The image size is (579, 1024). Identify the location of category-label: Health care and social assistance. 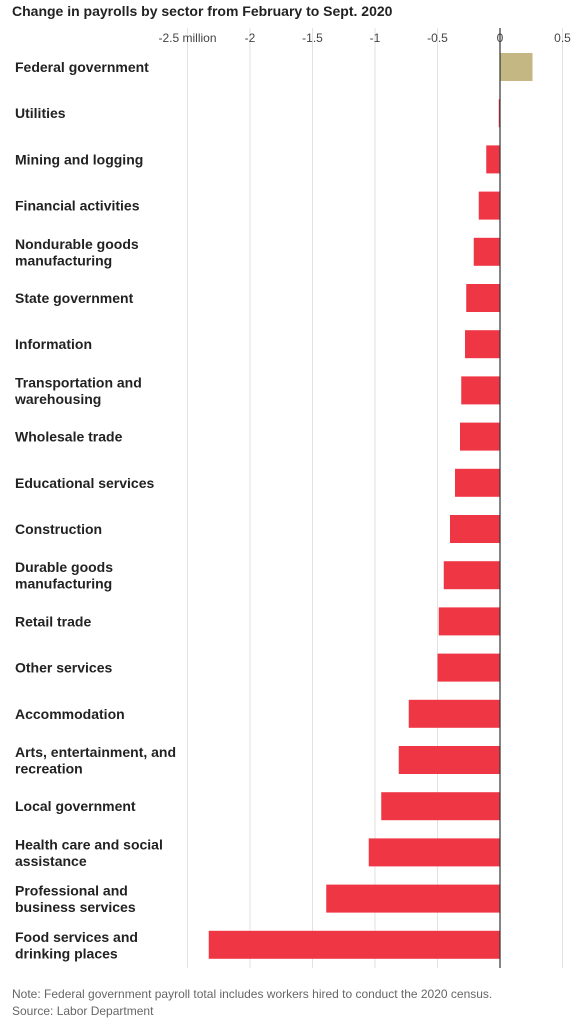
(89, 852).